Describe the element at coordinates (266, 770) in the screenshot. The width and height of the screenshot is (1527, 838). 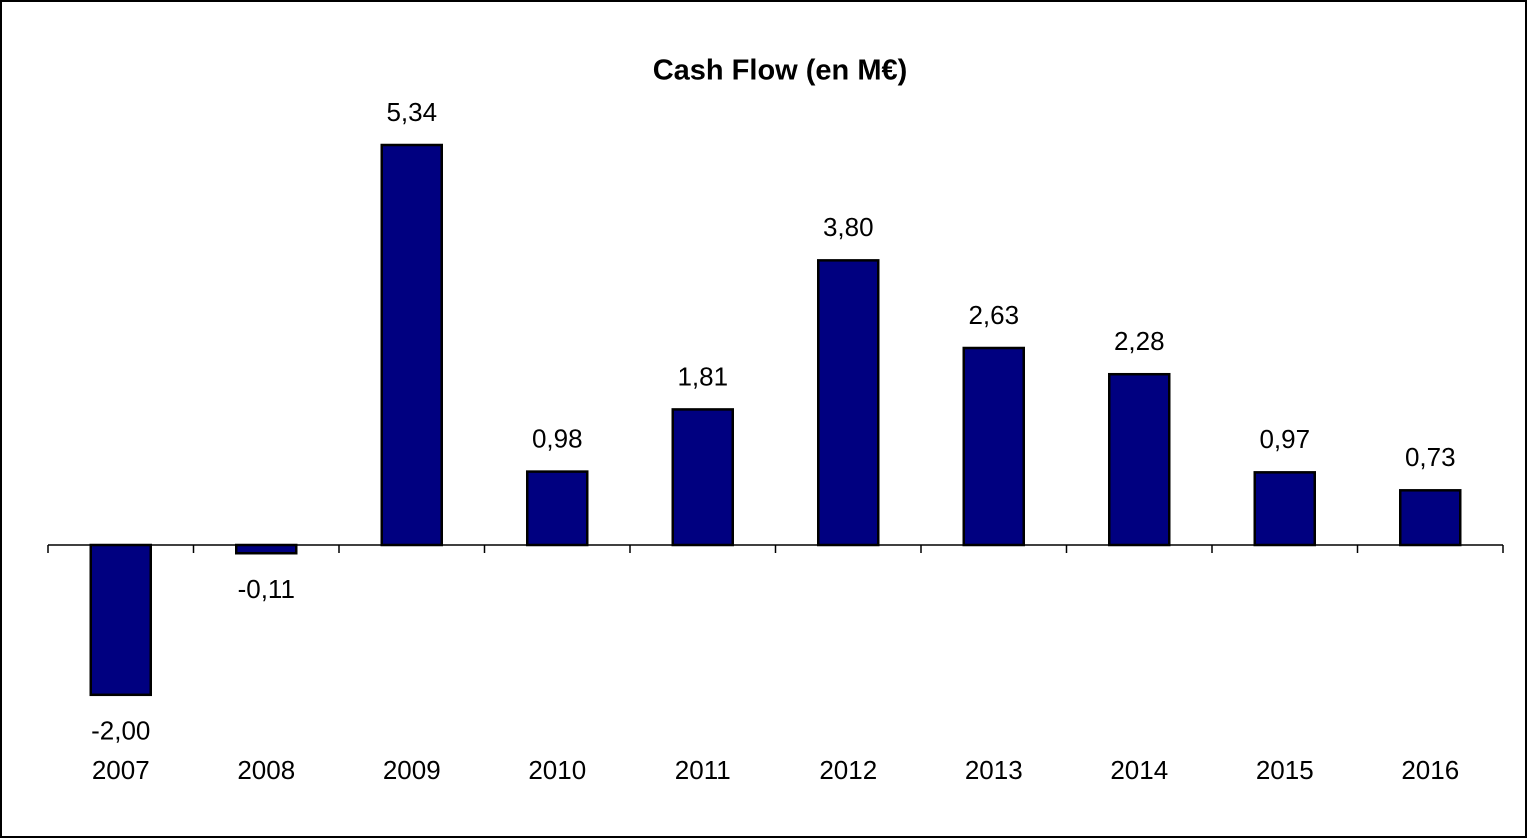
I see `x-tick-label: 2008` at that location.